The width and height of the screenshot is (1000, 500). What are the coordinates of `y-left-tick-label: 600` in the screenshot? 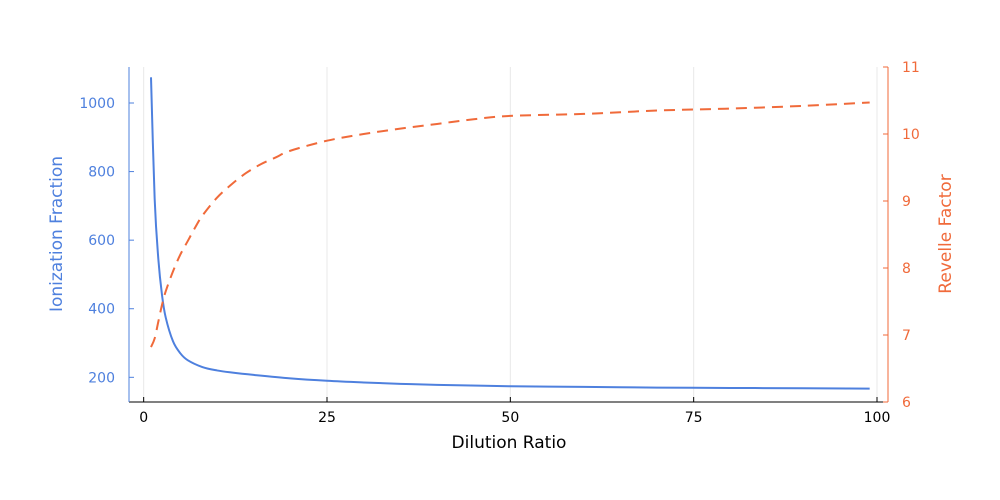 It's located at (101, 241).